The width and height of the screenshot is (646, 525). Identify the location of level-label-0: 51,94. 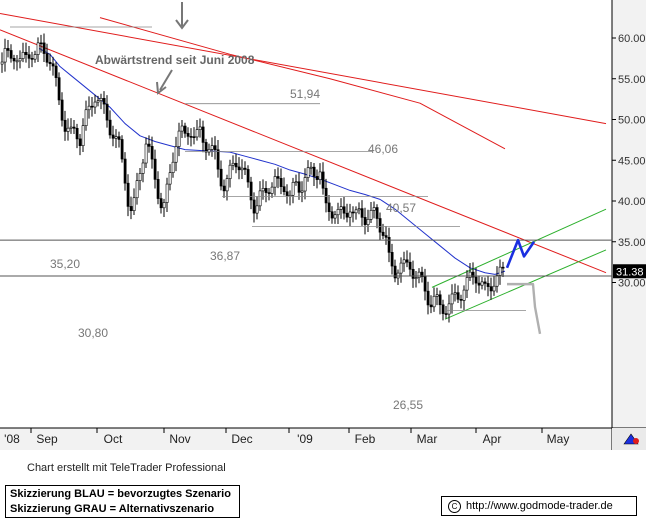
(305, 94).